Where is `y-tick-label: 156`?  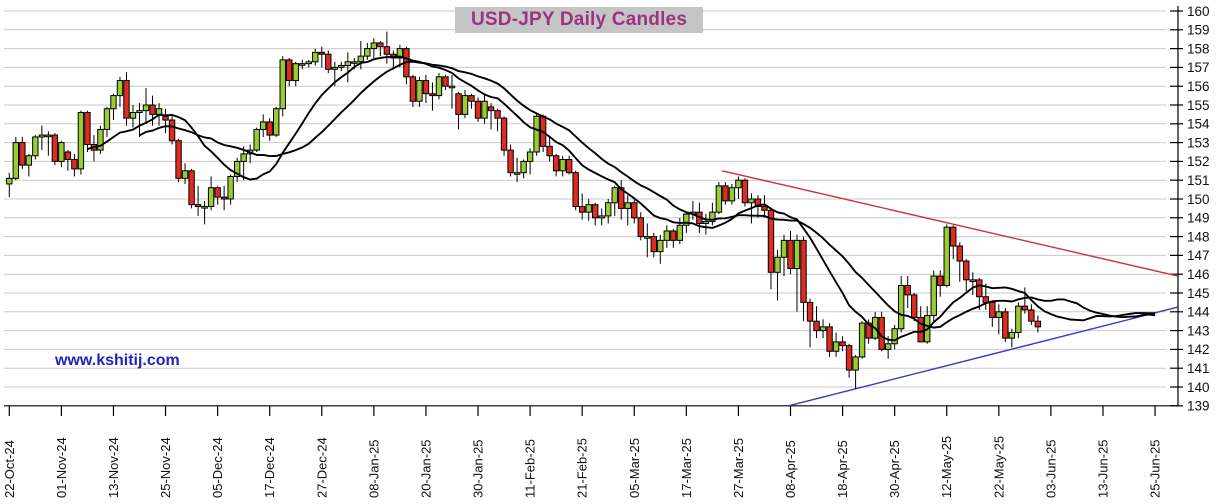 y-tick-label: 156 is located at coordinates (1198, 86).